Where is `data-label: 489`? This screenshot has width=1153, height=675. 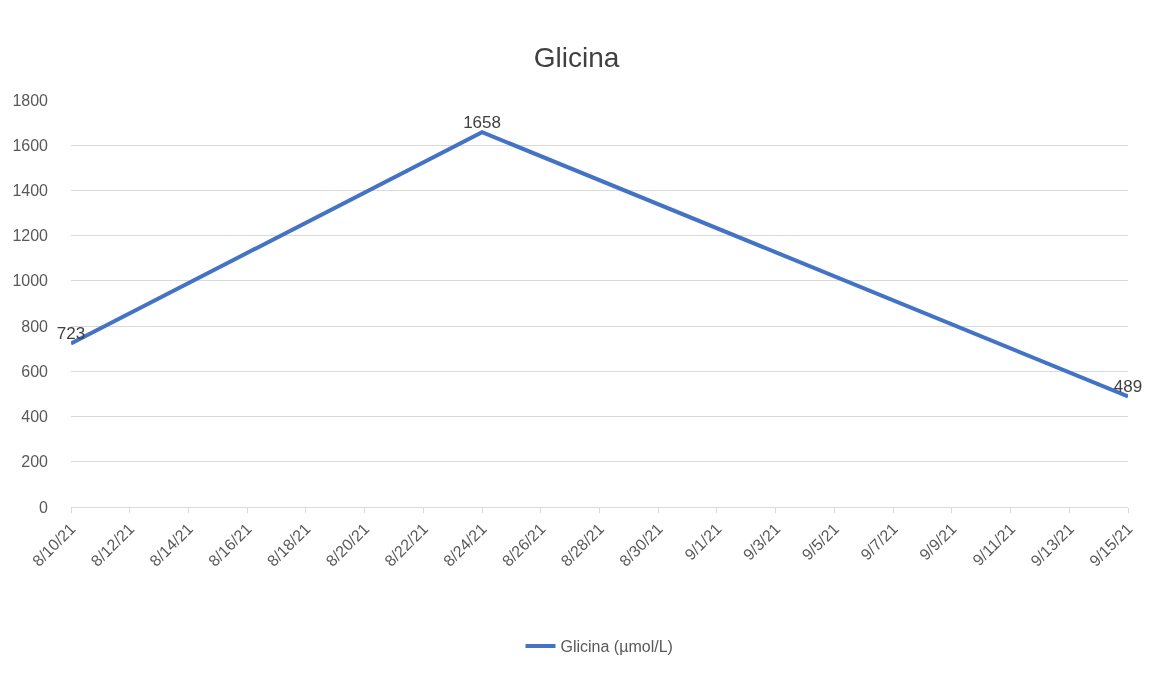
data-label: 489 is located at coordinates (1128, 387).